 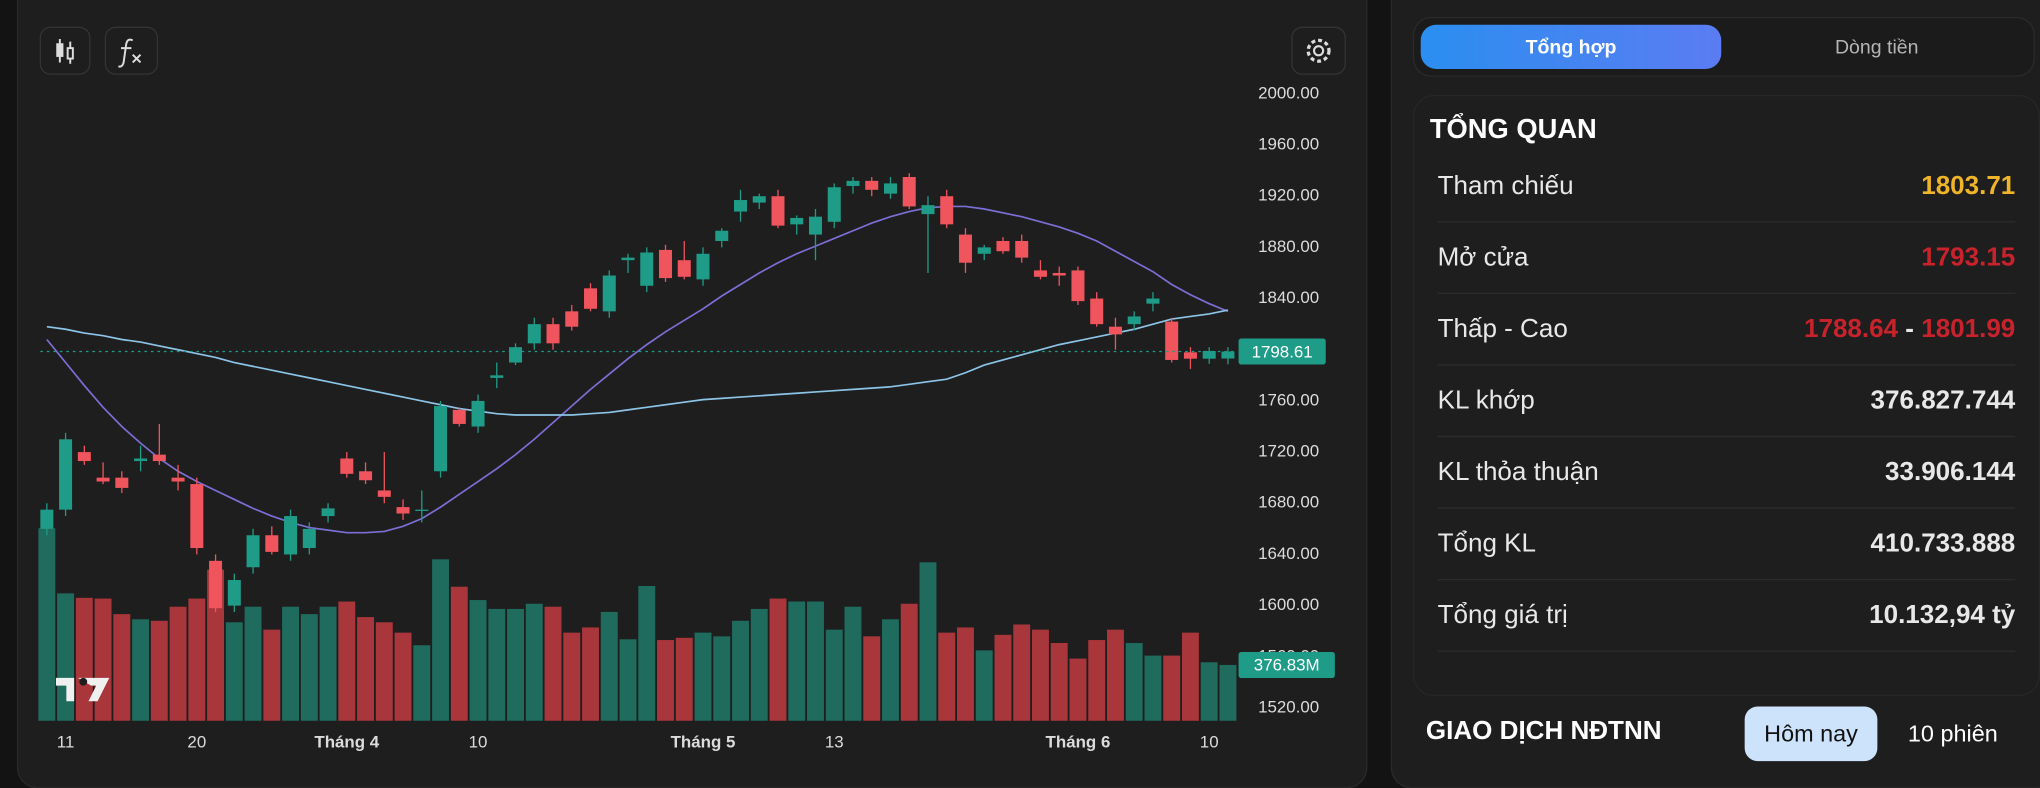 I want to click on x-tick-label: Tháng 5, so click(x=703, y=741).